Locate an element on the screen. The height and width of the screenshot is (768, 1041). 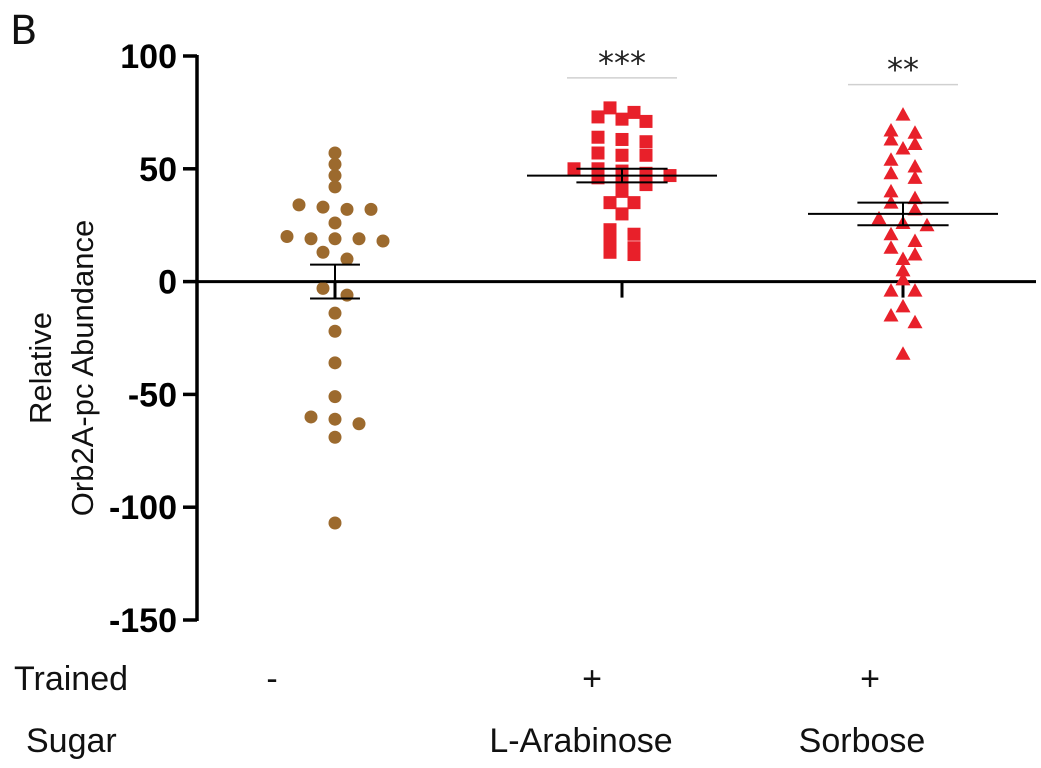
sugar-value-group-2: L-Arabinose is located at coordinates (581, 741).